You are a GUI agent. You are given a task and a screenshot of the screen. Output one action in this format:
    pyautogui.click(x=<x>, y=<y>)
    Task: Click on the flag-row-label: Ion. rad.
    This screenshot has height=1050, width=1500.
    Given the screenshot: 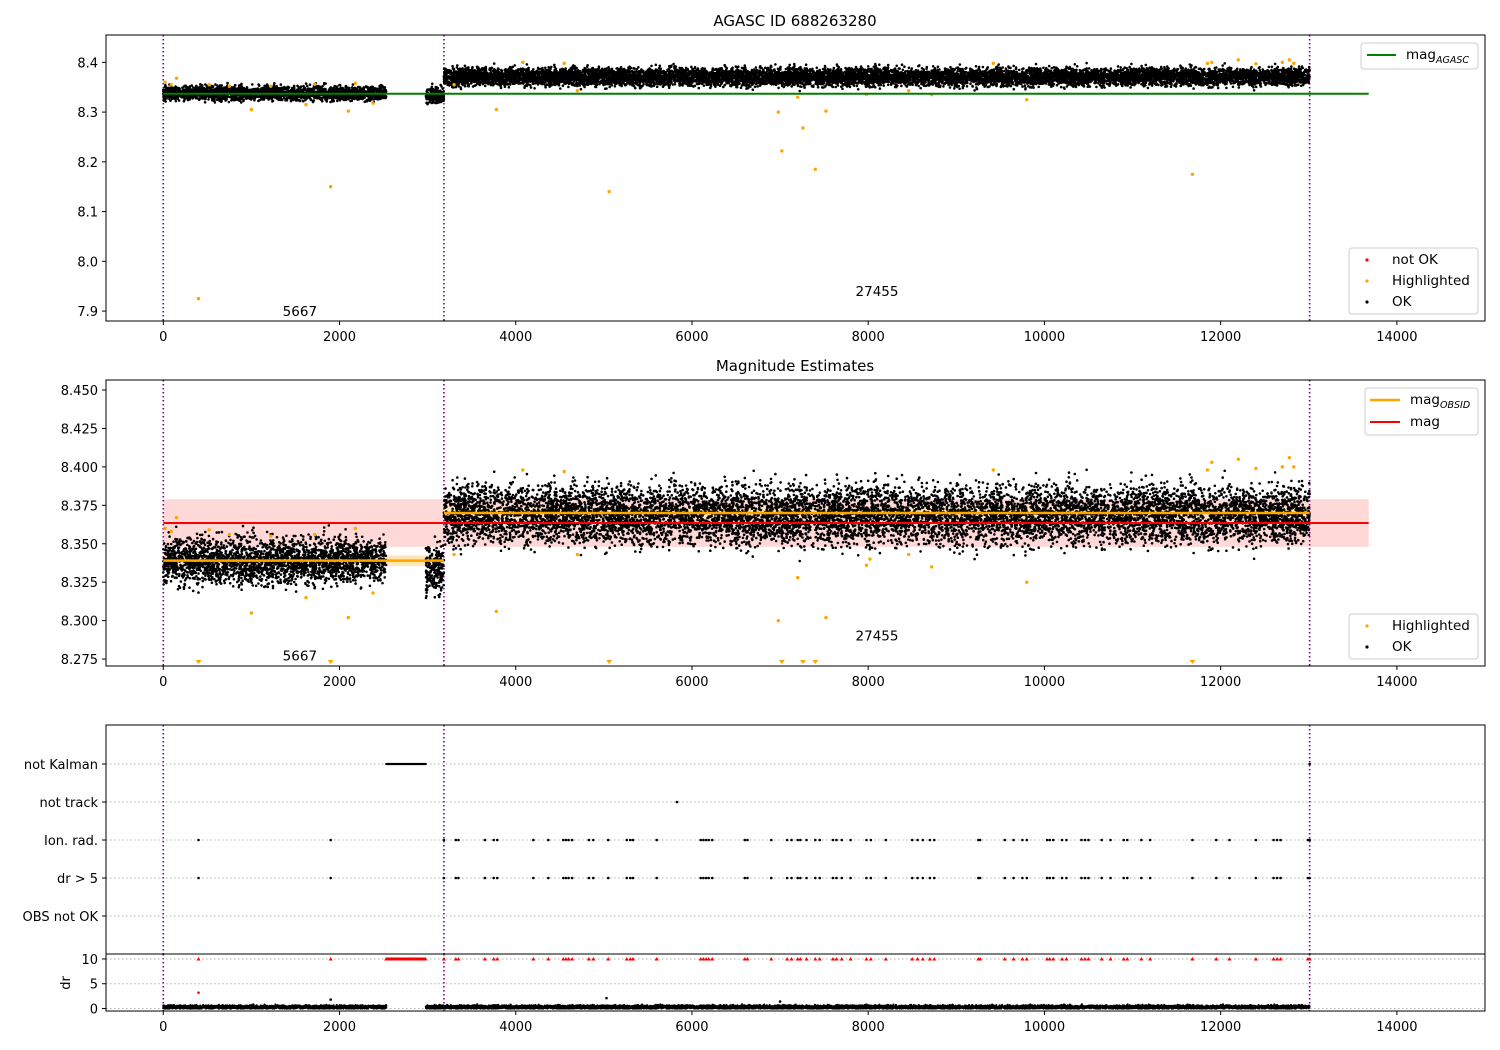 What is the action you would take?
    pyautogui.click(x=71, y=841)
    